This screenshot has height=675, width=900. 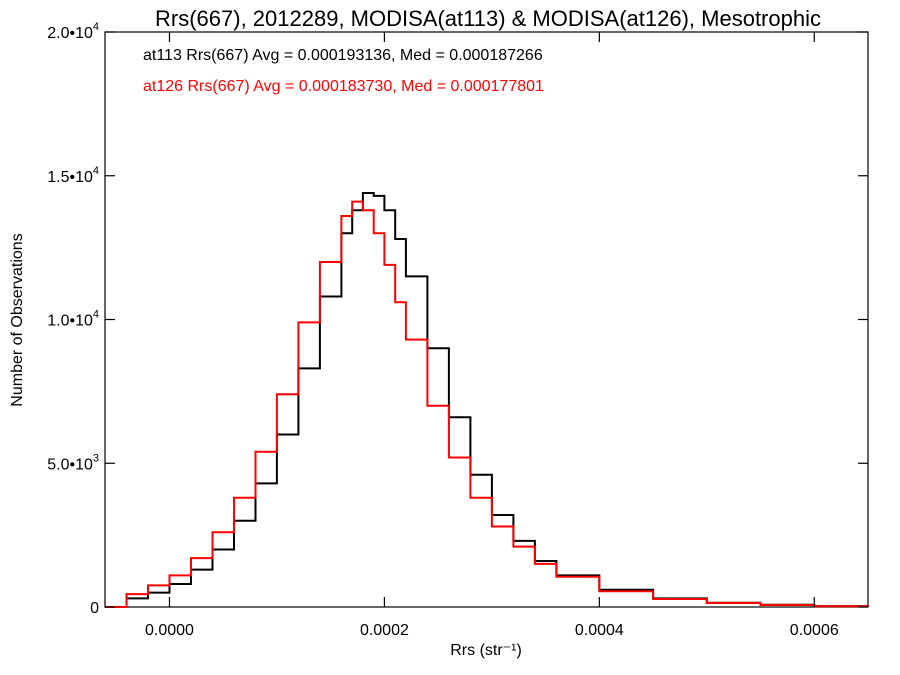 What do you see at coordinates (384, 630) in the screenshot?
I see `x-tick-label: 0.0002` at bounding box center [384, 630].